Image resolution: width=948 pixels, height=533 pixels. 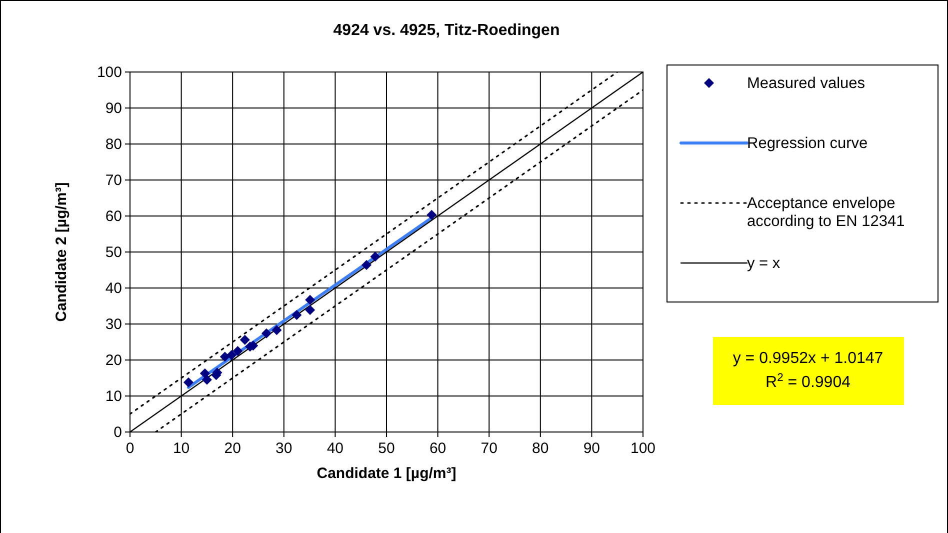 What do you see at coordinates (113, 252) in the screenshot?
I see `y-tick-label: 50` at bounding box center [113, 252].